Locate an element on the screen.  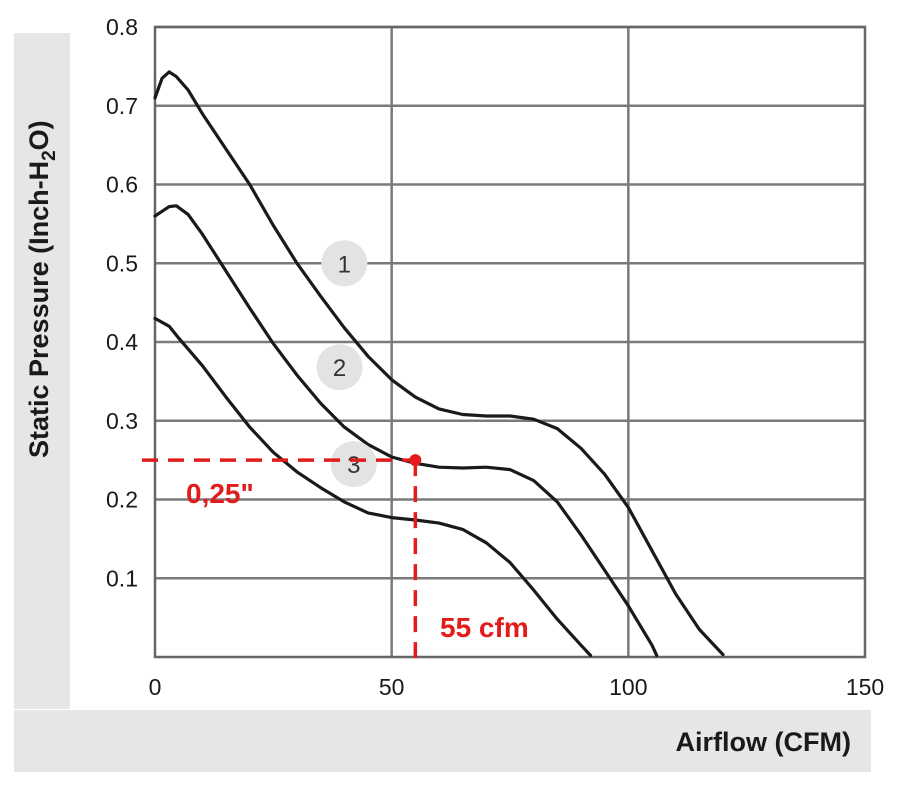
y-axis-title-main: Static Pressure (Inch-H is located at coordinates (39, 309).